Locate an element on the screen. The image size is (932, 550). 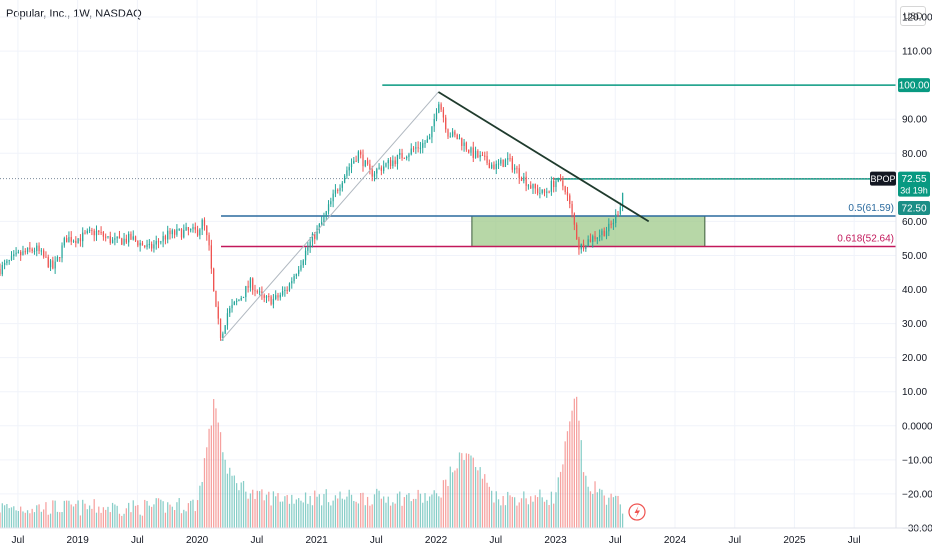
level-100-axis-tag is located at coordinates (914, 85).